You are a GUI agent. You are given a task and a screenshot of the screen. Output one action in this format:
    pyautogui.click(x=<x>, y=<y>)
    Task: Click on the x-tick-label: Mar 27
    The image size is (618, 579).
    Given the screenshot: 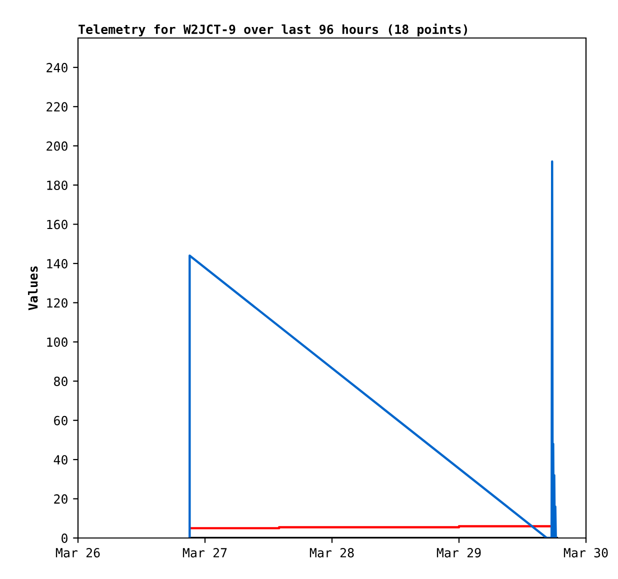 What is the action you would take?
    pyautogui.click(x=204, y=553)
    